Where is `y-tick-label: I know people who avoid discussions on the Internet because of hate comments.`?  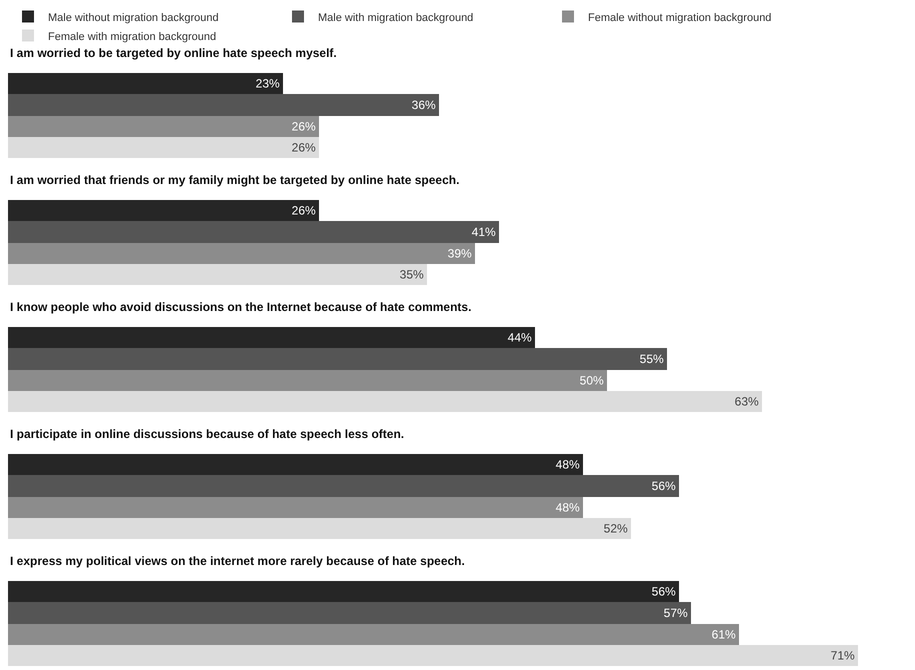
y-tick-label: I know people who avoid discussions on the Internet because of hate comments. is located at coordinates (241, 307).